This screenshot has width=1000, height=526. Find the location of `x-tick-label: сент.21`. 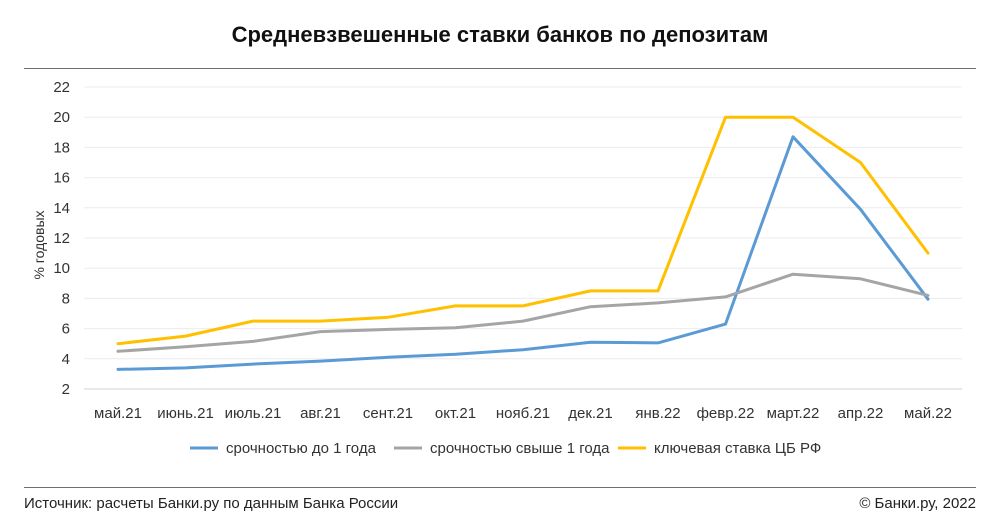

x-tick-label: сент.21 is located at coordinates (388, 413).